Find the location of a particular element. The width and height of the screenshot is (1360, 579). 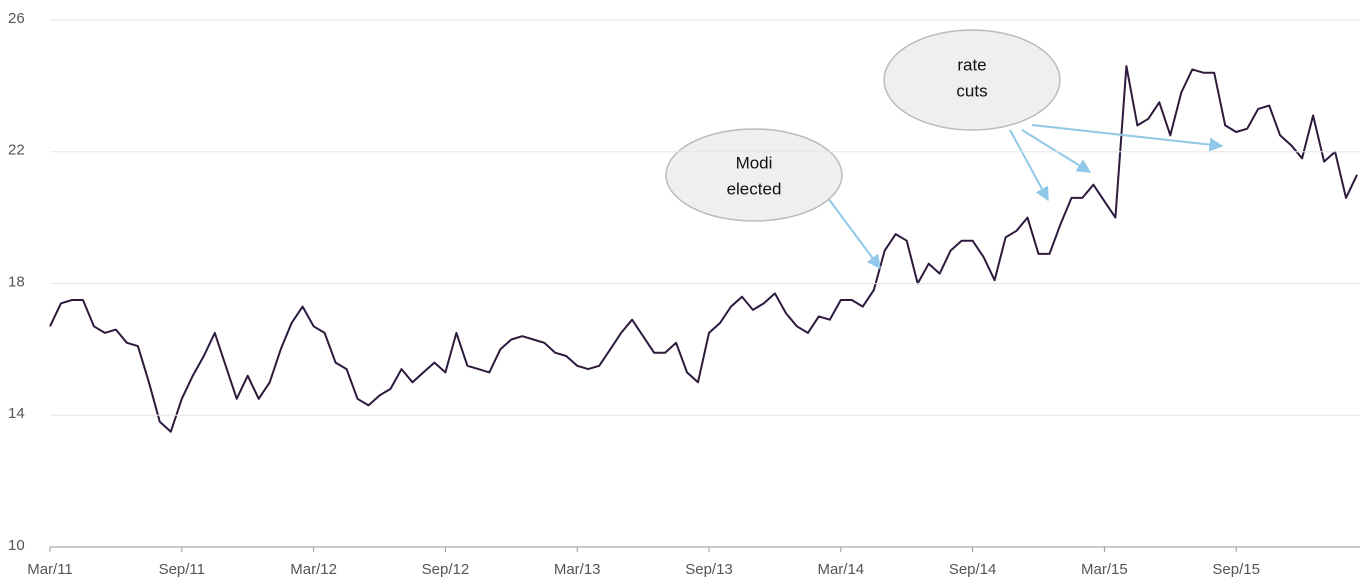

y-tick-label: 26 is located at coordinates (16, 18).